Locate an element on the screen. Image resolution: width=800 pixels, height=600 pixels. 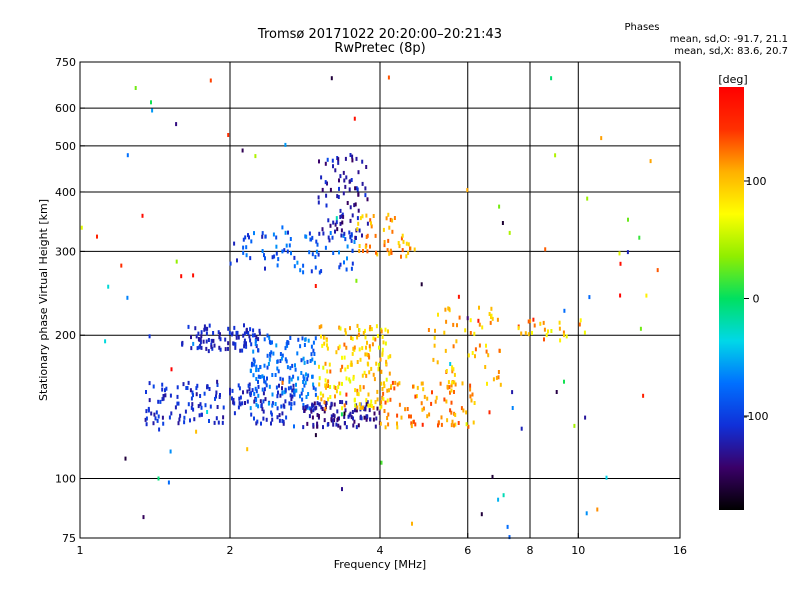
colorbar-label: [deg] is located at coordinates (732, 79).